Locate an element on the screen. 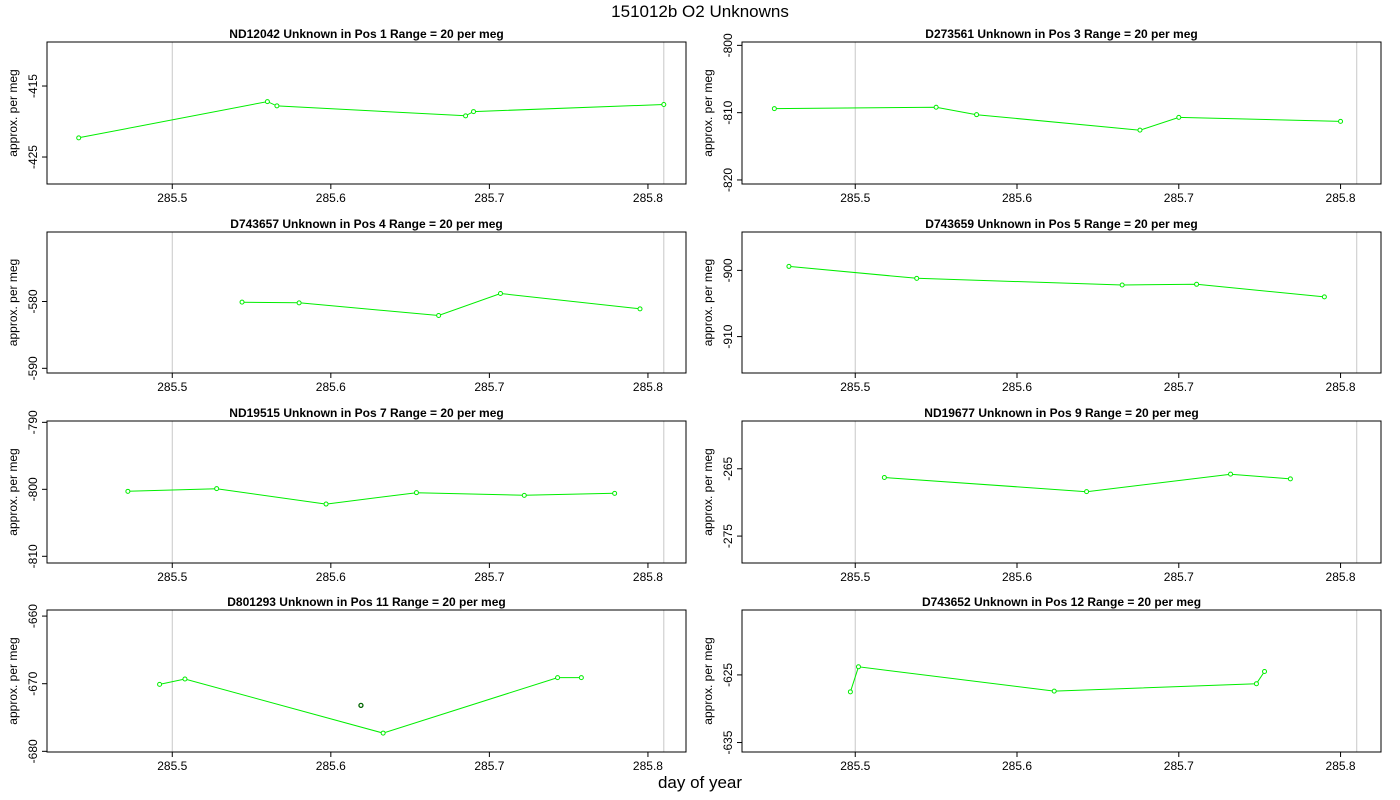 This screenshot has width=1400, height=800. y-tick-label: -625 is located at coordinates (728, 675).